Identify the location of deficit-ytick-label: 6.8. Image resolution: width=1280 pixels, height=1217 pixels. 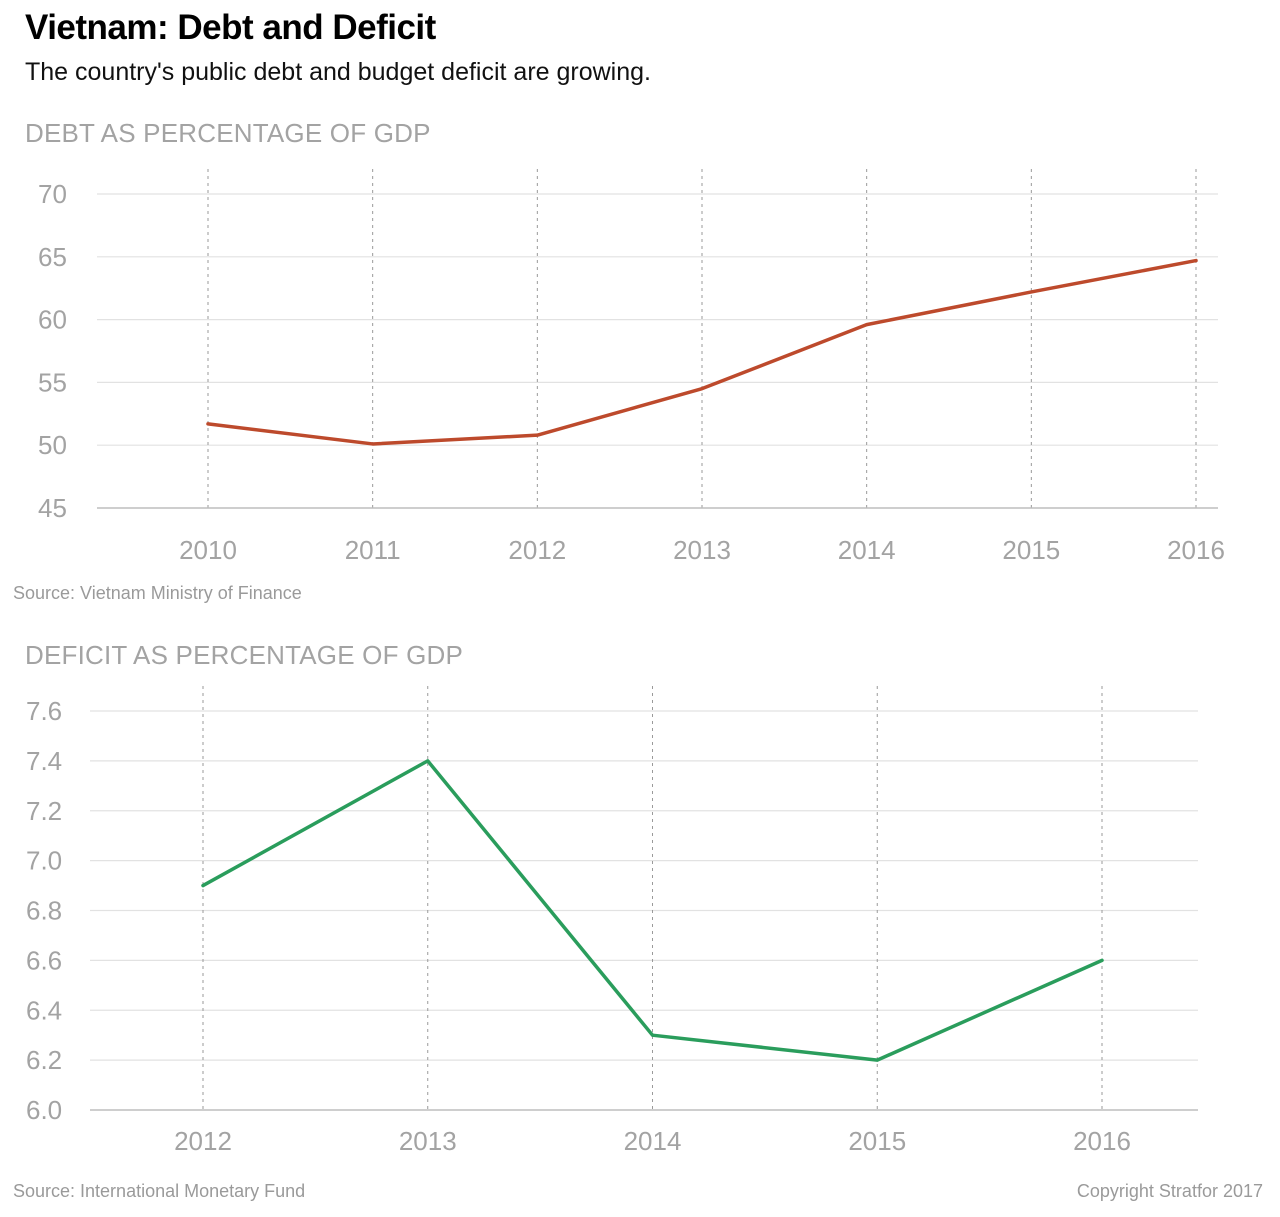
(44, 911).